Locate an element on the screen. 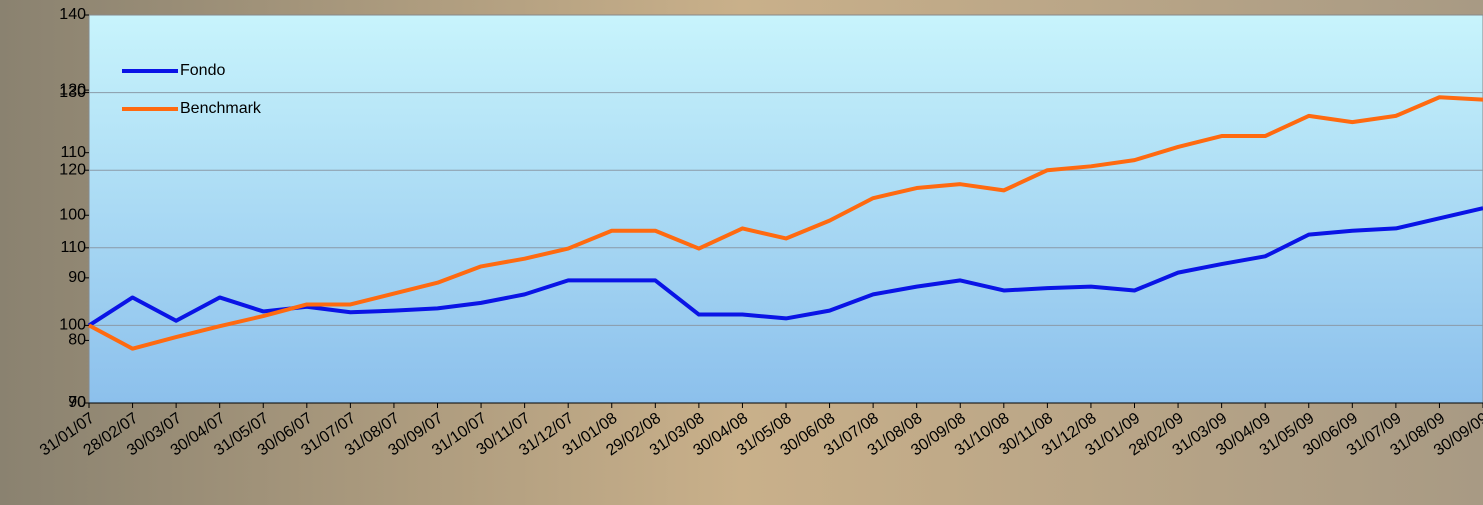  y2-tick-label: 70 is located at coordinates (77, 402).